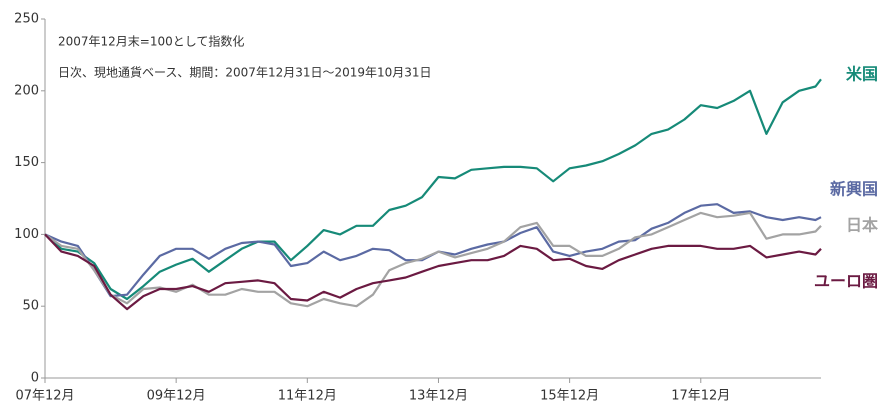 The width and height of the screenshot is (883, 416). What do you see at coordinates (26, 162) in the screenshot?
I see `y-tick-label: 150` at bounding box center [26, 162].